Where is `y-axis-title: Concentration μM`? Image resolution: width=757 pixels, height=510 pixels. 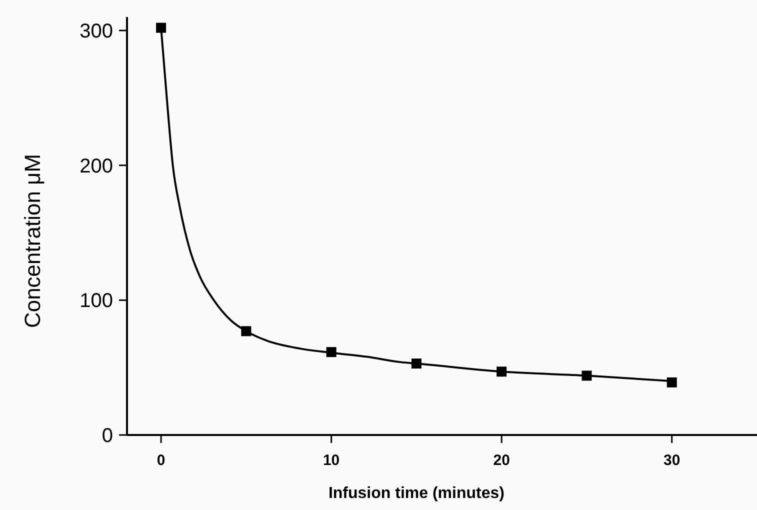 y-axis-title: Concentration μM is located at coordinates (32, 241).